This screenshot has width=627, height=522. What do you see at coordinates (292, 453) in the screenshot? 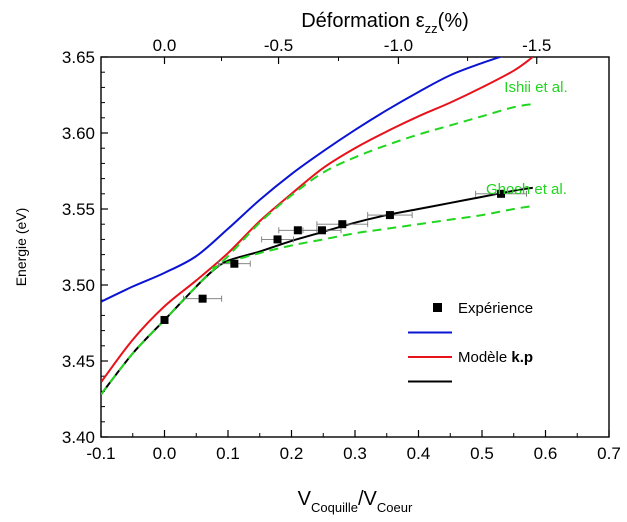
I see `x-tick-label: 0.2` at bounding box center [292, 453].